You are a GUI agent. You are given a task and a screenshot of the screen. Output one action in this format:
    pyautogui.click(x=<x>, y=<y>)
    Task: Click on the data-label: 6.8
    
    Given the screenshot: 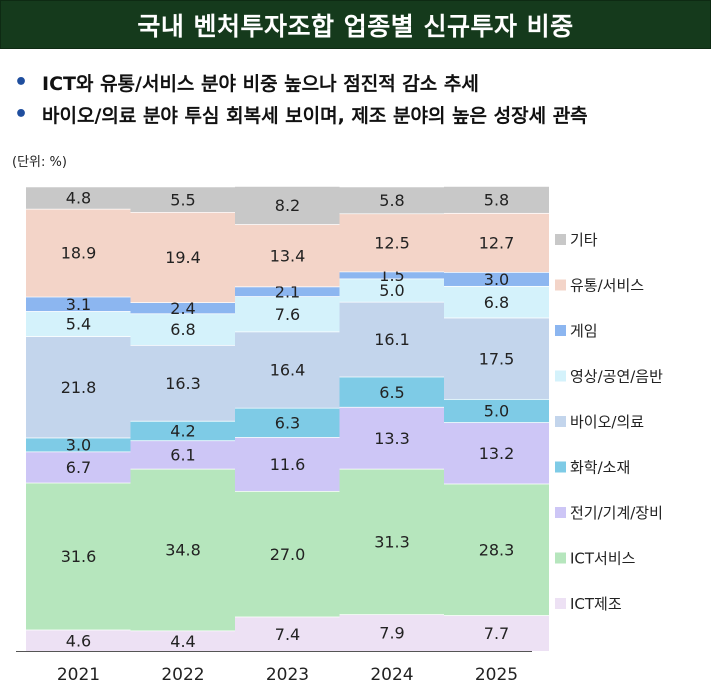 What is the action you would take?
    pyautogui.click(x=182, y=329)
    